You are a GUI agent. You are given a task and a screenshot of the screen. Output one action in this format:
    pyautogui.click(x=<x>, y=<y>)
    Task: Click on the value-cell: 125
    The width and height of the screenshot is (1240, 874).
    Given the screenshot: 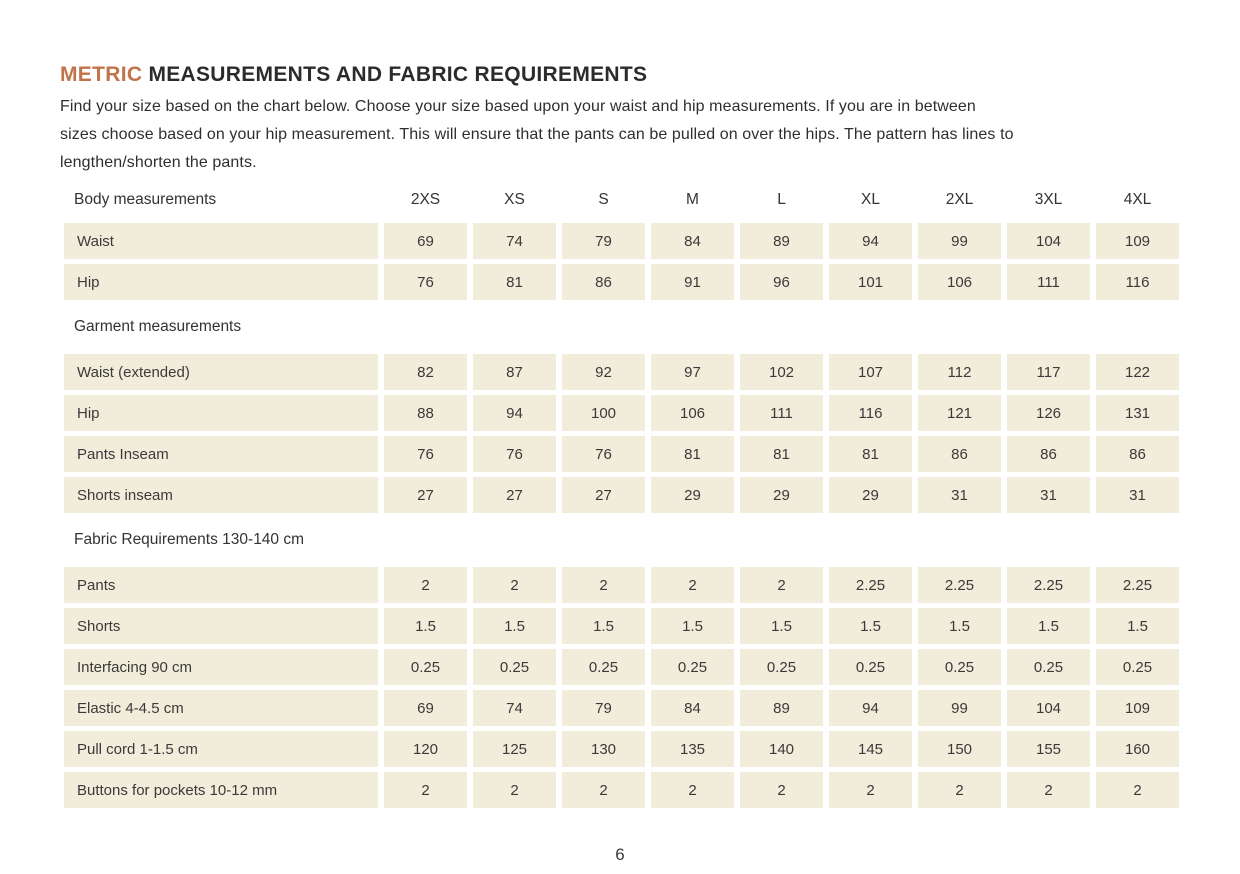 What is the action you would take?
    pyautogui.click(x=514, y=749)
    